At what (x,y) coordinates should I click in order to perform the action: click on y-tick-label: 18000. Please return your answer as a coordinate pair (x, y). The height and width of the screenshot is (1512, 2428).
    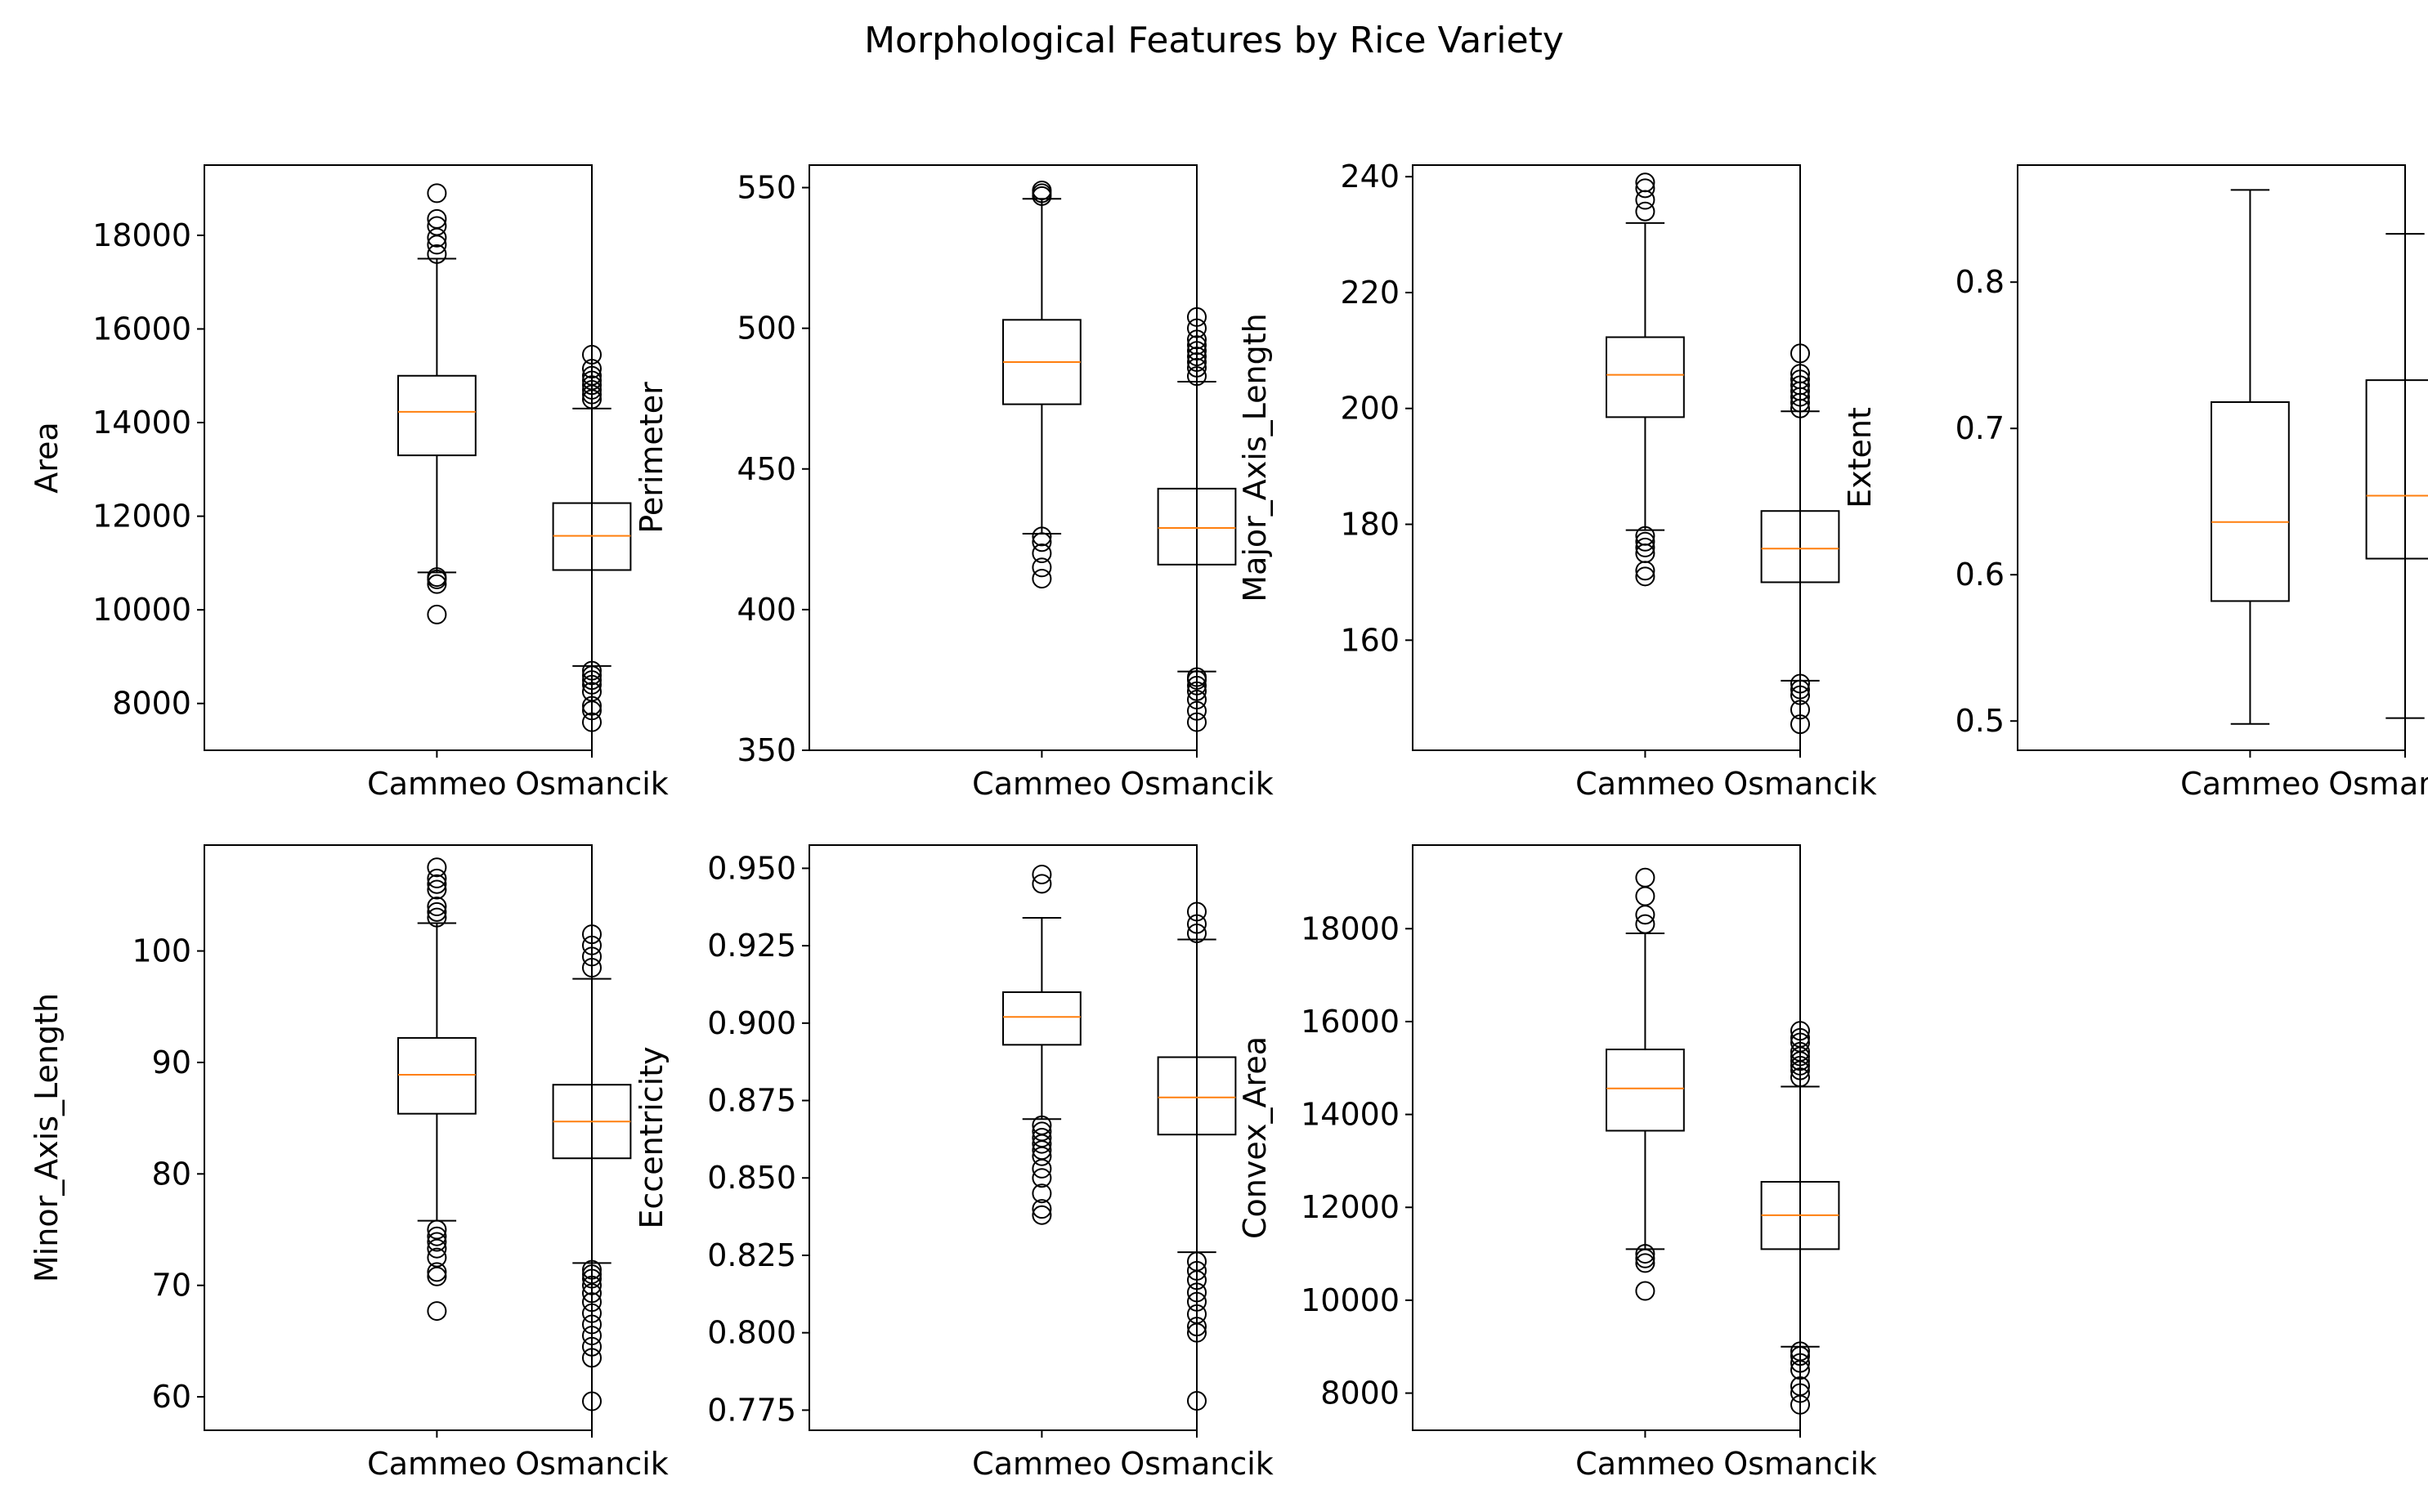
    Looking at the image, I should click on (1351, 928).